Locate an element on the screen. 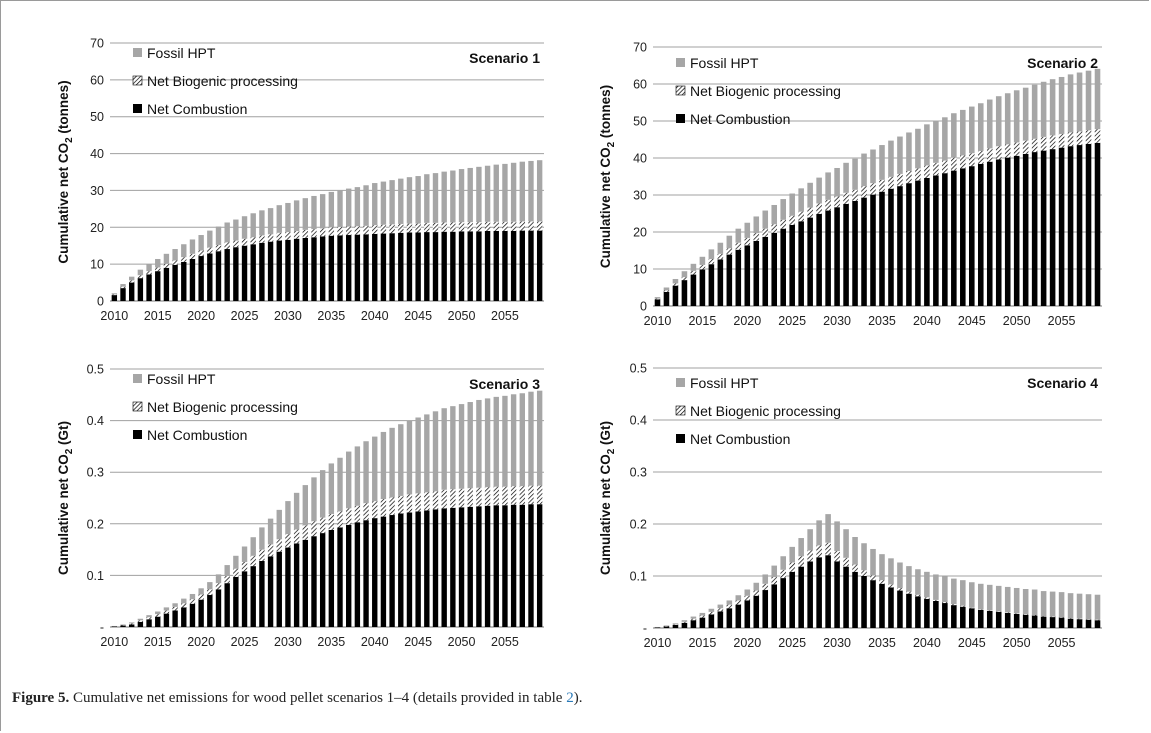  y-tick-label: 0 is located at coordinates (643, 307).